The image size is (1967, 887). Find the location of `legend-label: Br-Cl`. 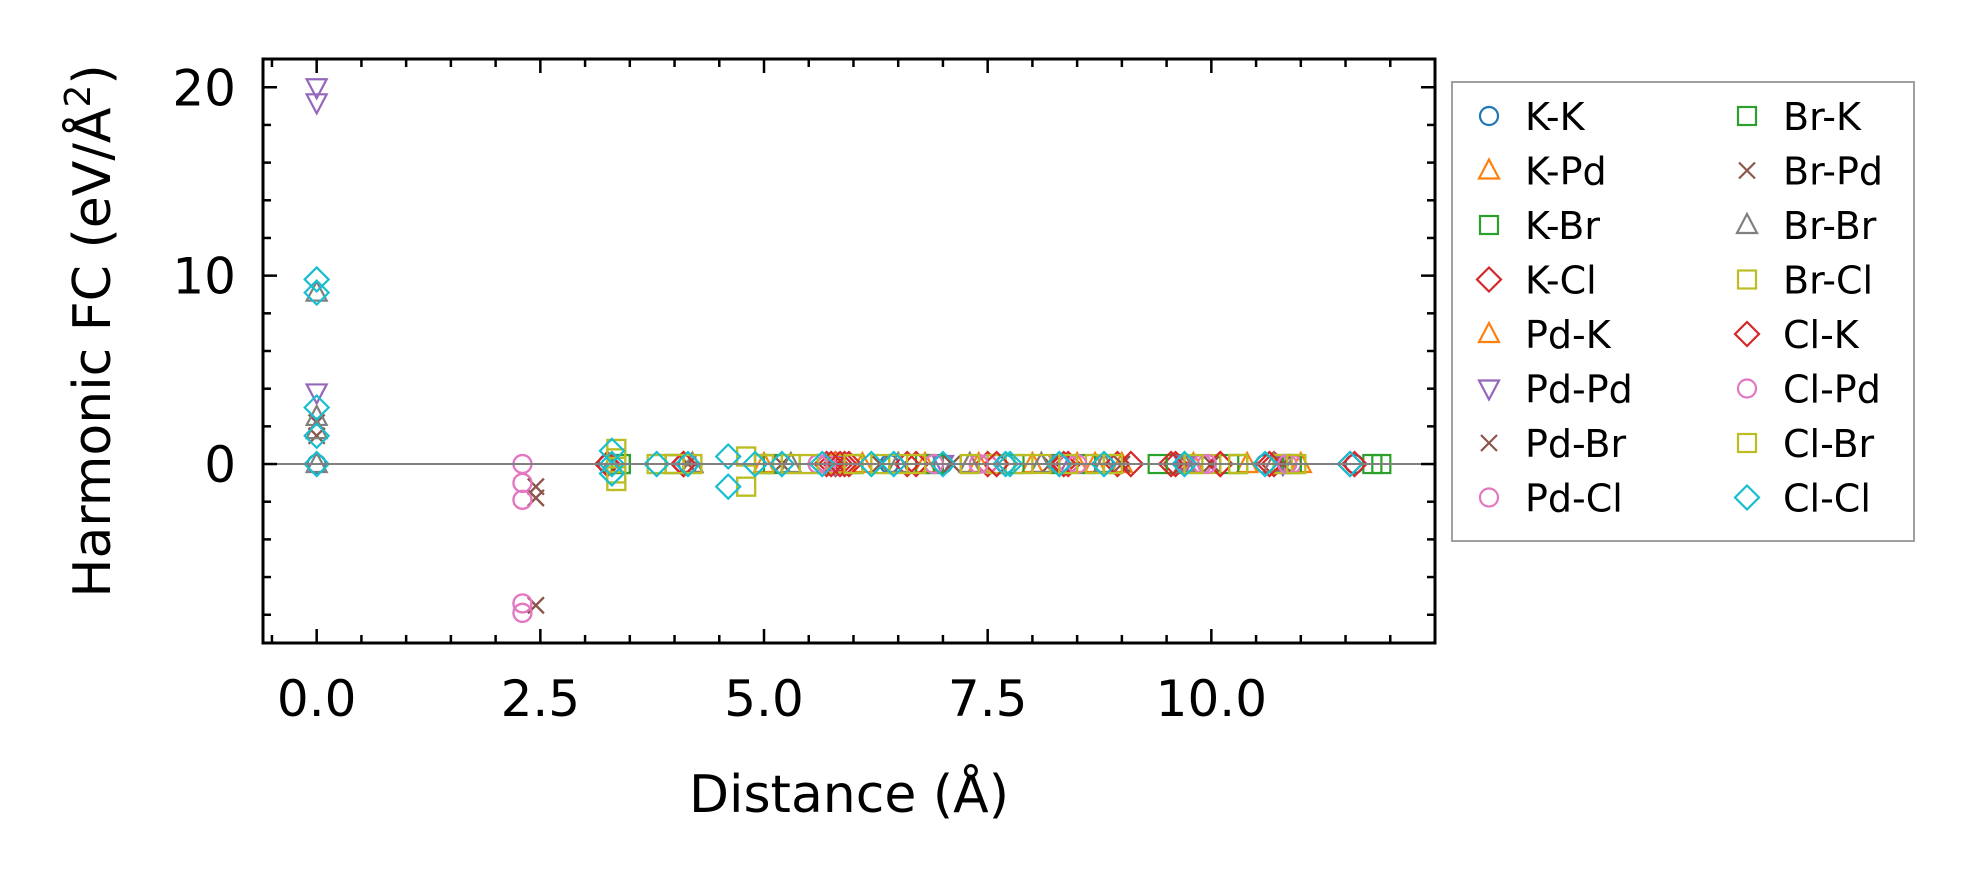

legend-label: Br-Cl is located at coordinates (1828, 281).